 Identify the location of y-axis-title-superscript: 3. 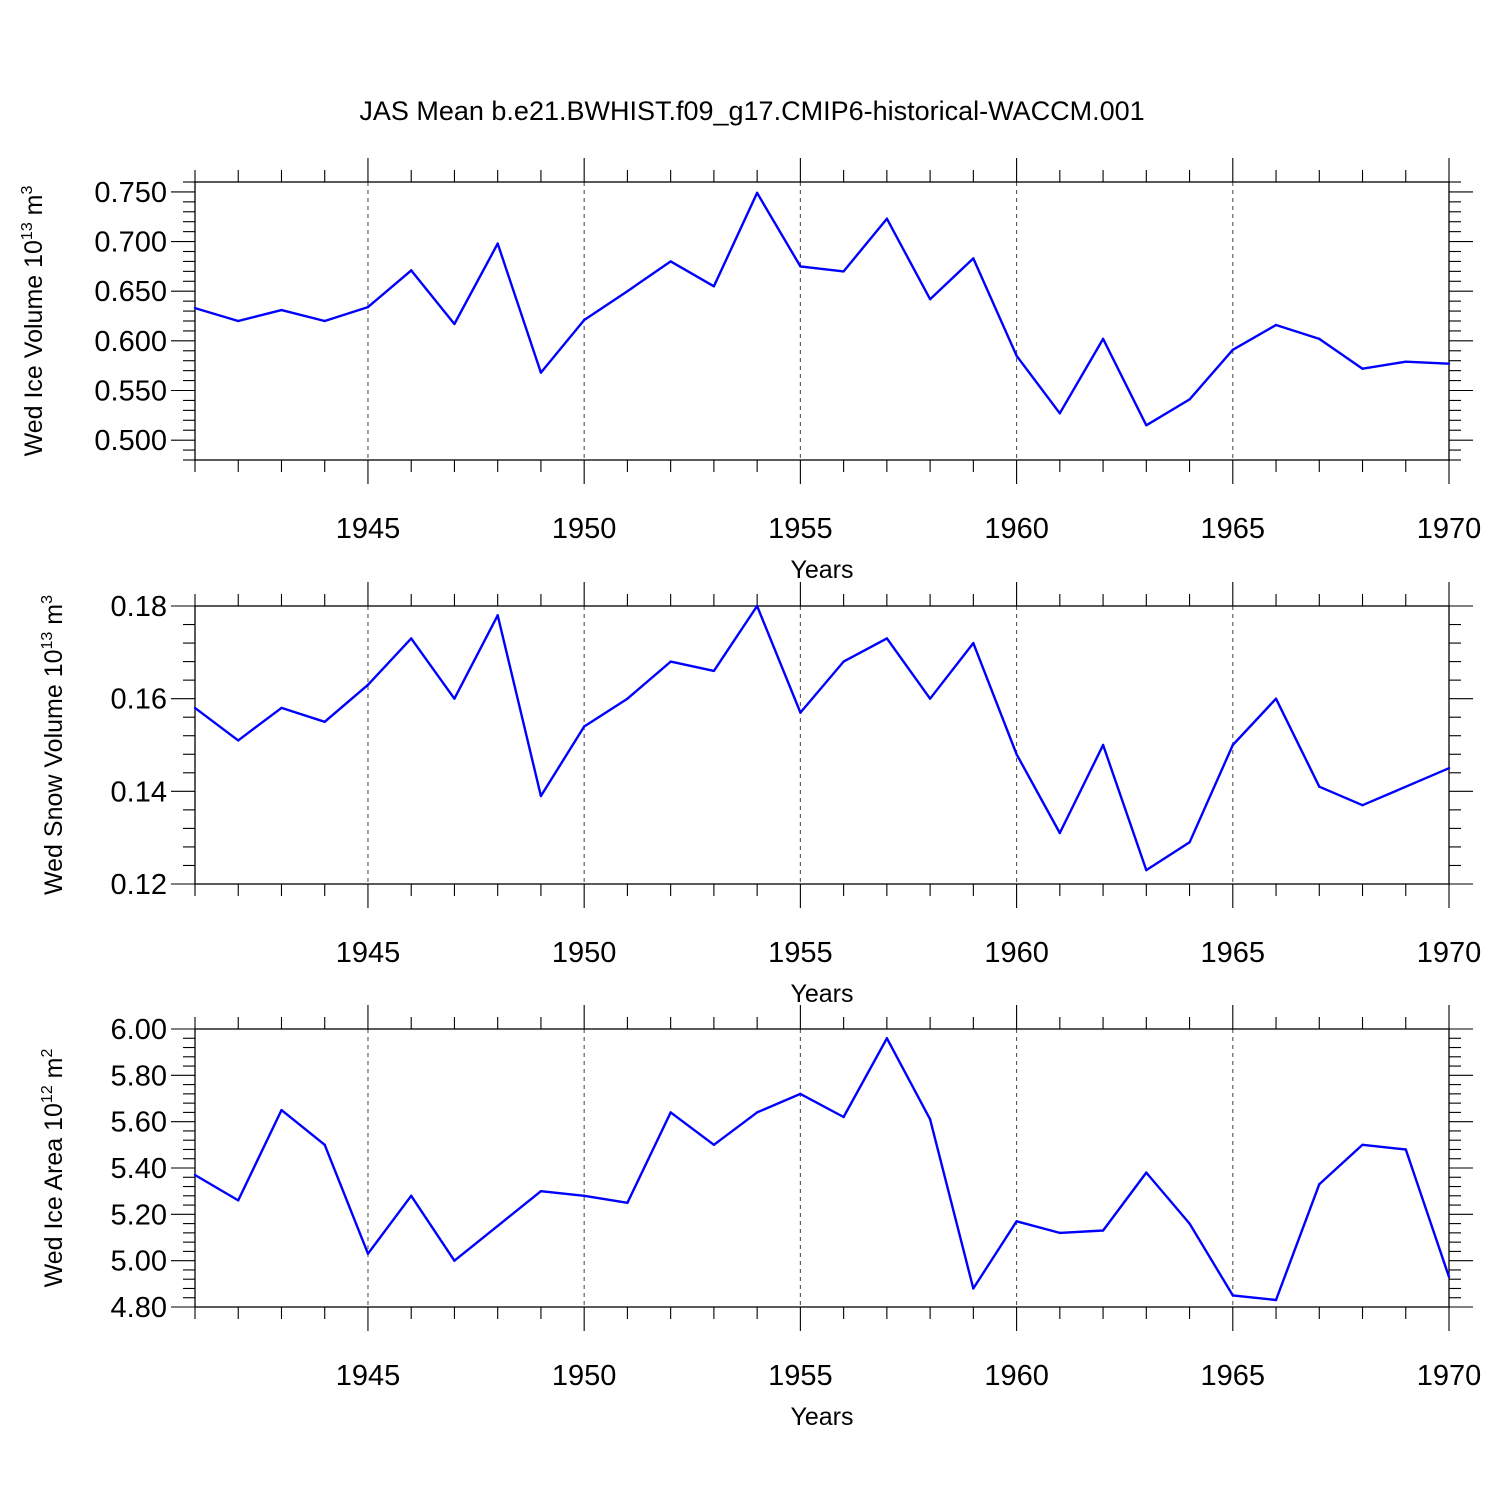
(27, 189).